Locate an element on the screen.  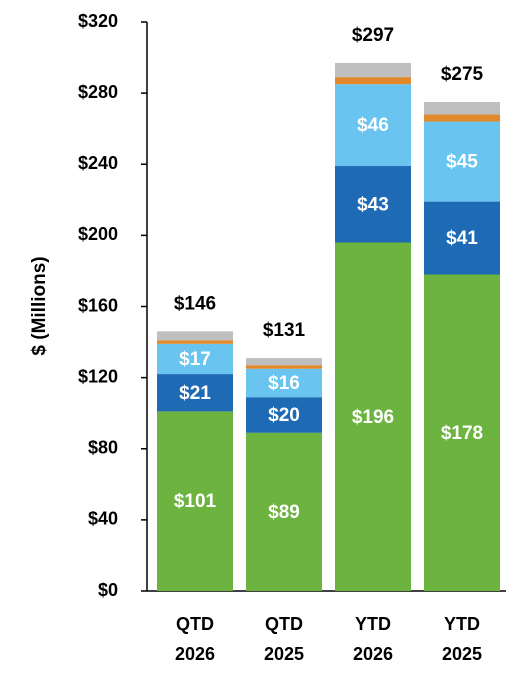
value-label: $196 is located at coordinates (373, 417).